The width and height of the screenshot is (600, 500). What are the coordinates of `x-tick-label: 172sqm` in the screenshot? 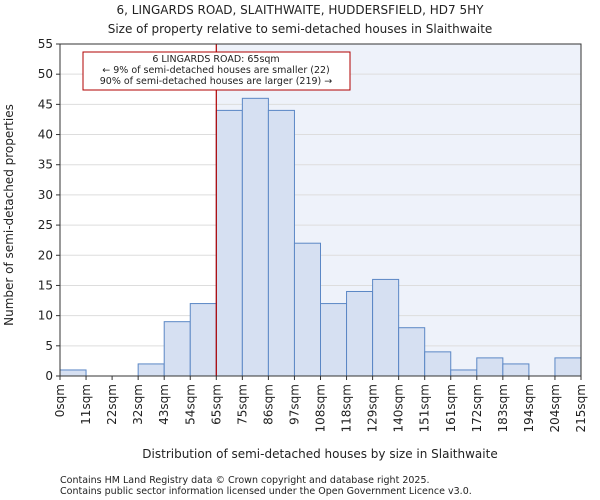 It's located at (477, 408).